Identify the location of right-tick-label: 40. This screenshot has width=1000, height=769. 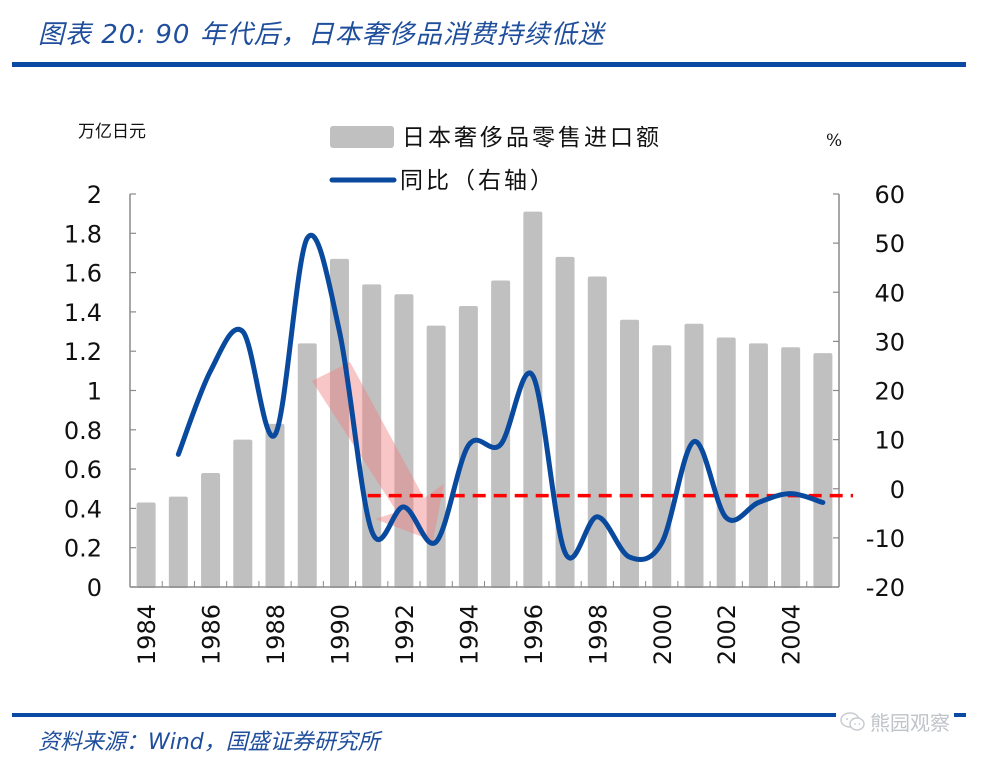
(889, 293).